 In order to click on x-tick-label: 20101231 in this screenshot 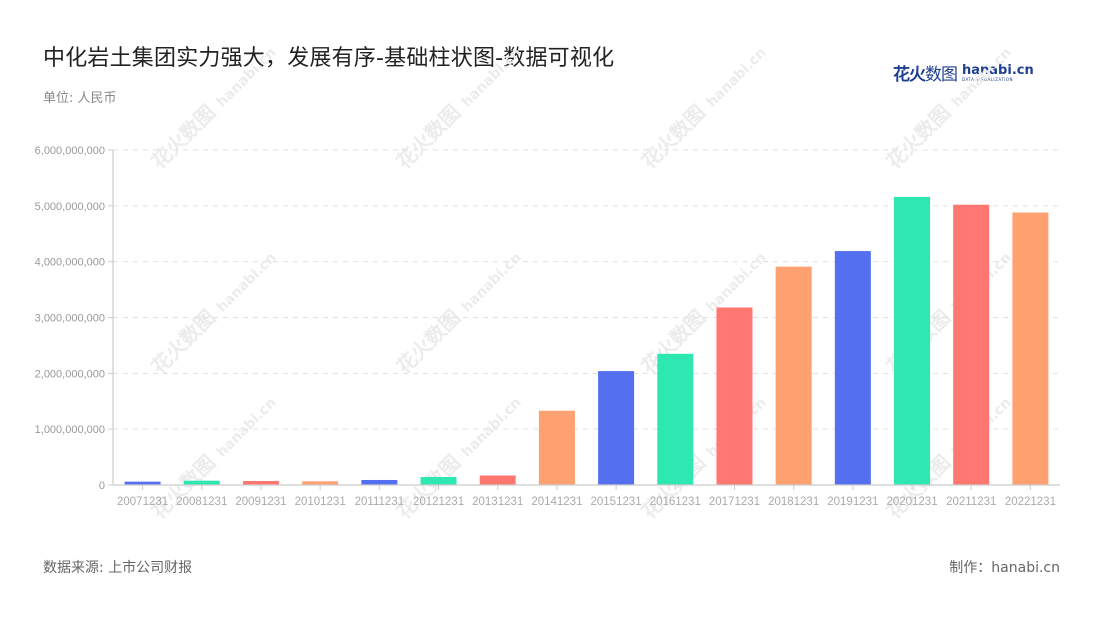, I will do `click(320, 502)`.